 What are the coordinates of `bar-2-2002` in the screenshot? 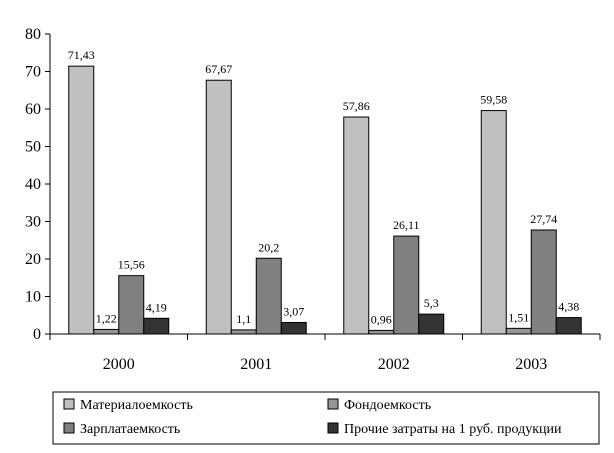 It's located at (381, 332).